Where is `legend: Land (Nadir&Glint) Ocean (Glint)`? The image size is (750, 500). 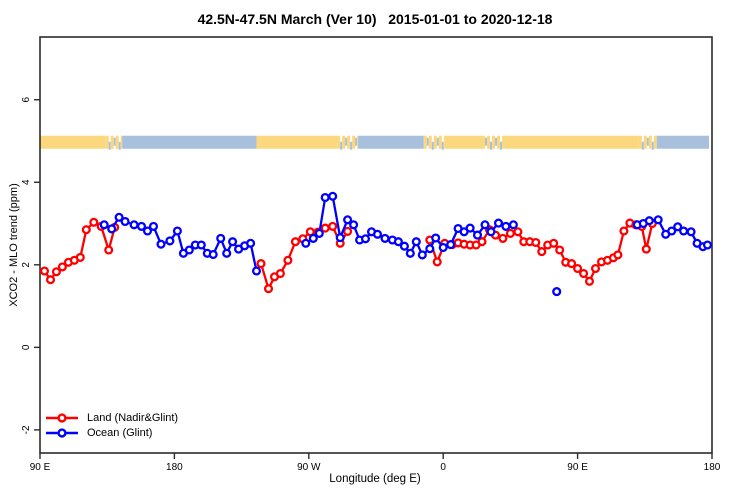
legend: Land (Nadir&Glint) Ocean (Glint) is located at coordinates (111, 425).